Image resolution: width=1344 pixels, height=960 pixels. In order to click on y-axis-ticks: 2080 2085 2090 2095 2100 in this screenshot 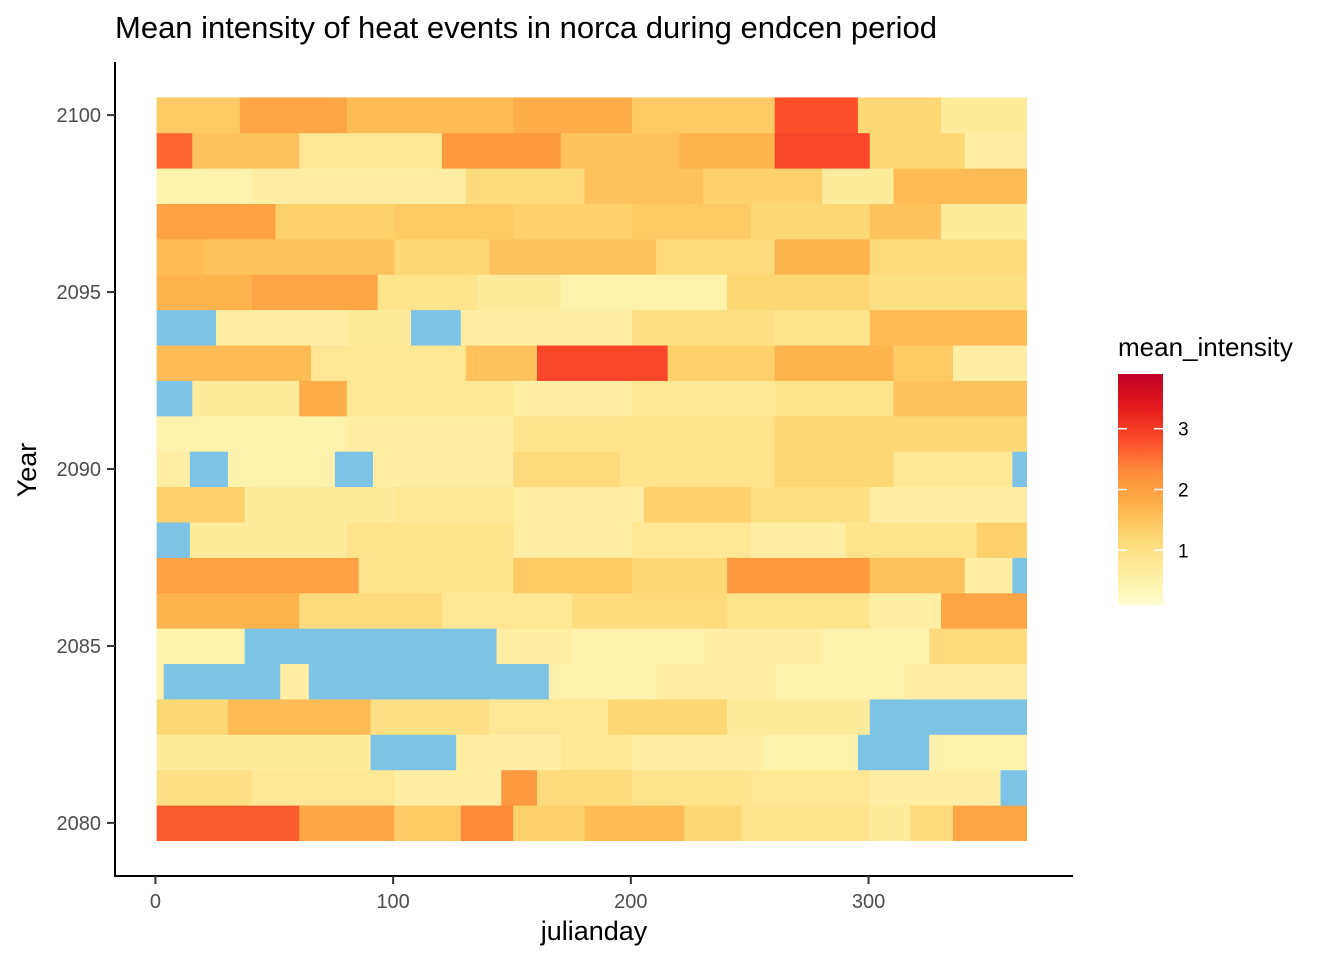, I will do `click(86, 470)`.